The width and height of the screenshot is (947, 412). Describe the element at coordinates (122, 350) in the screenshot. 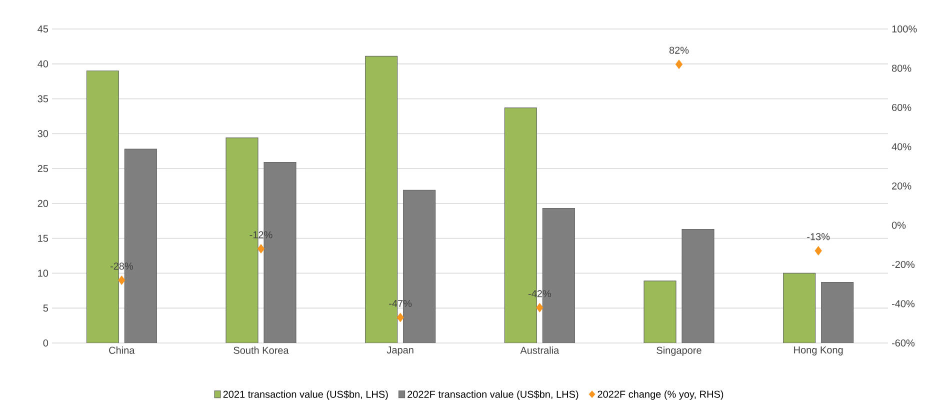

I see `x-tick-label: China` at that location.